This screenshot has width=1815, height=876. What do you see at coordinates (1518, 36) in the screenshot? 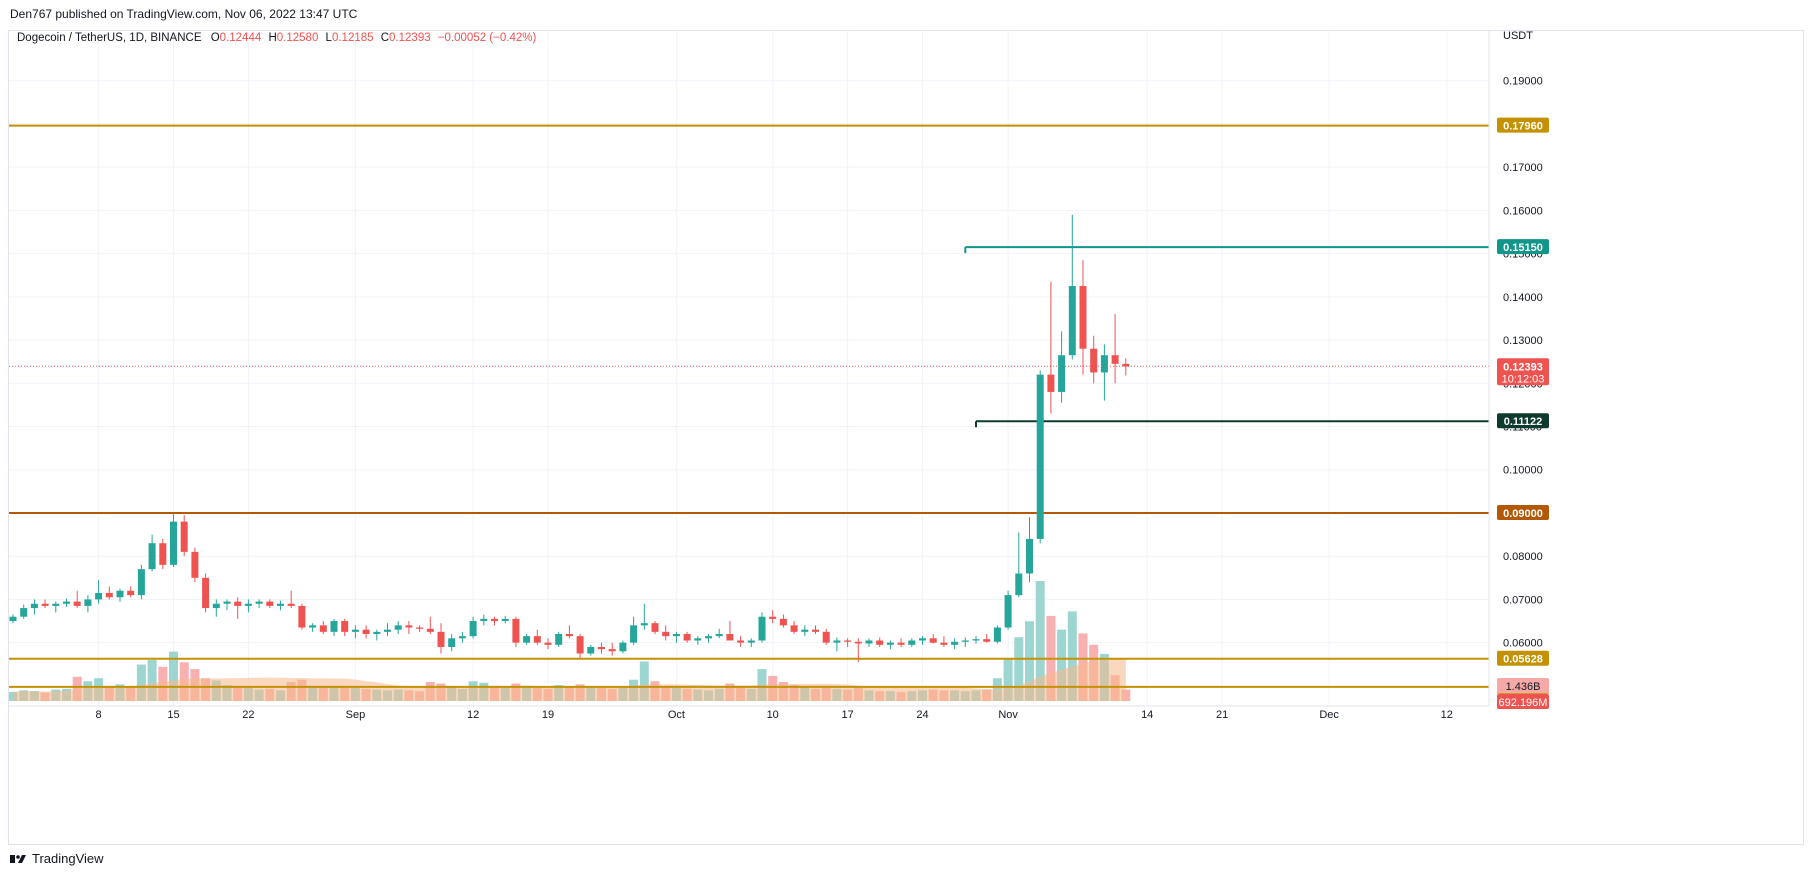
I see `price-axis-unit: USDT` at bounding box center [1518, 36].